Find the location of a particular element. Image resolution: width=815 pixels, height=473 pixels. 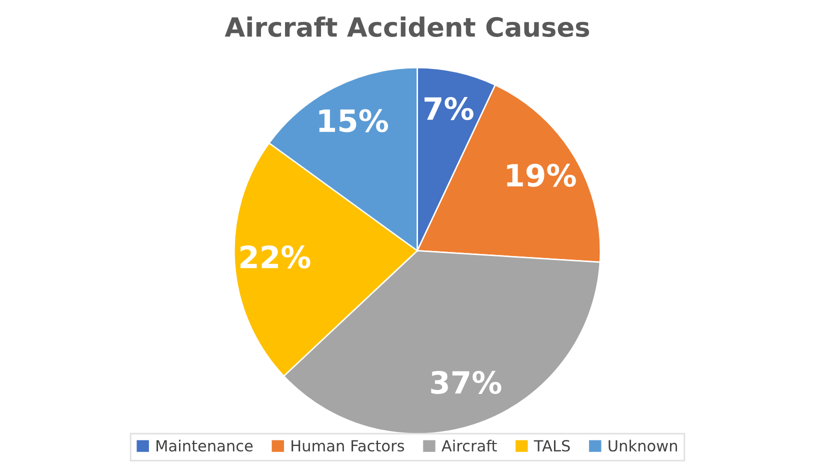

data-label: 22% is located at coordinates (275, 257).